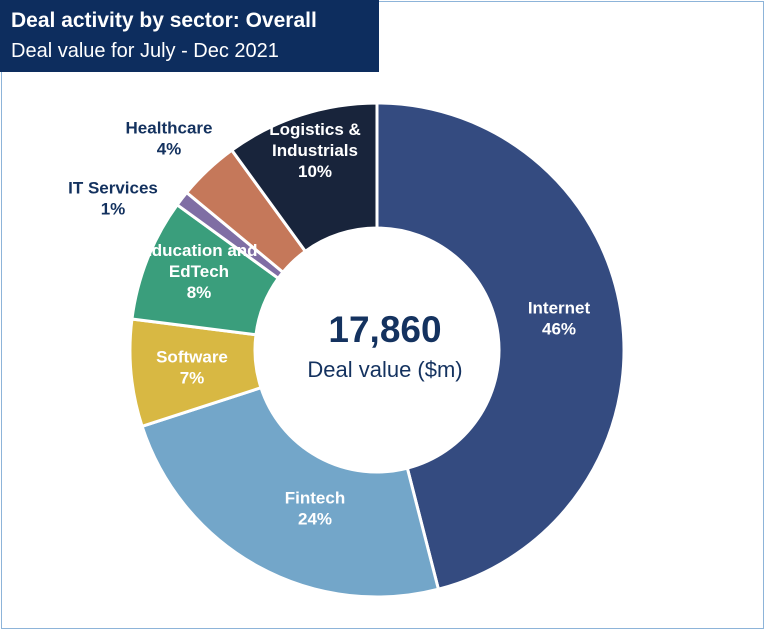 Image resolution: width=767 pixels, height=632 pixels. Describe the element at coordinates (384, 329) in the screenshot. I see `center-total-value: 17,860` at that location.